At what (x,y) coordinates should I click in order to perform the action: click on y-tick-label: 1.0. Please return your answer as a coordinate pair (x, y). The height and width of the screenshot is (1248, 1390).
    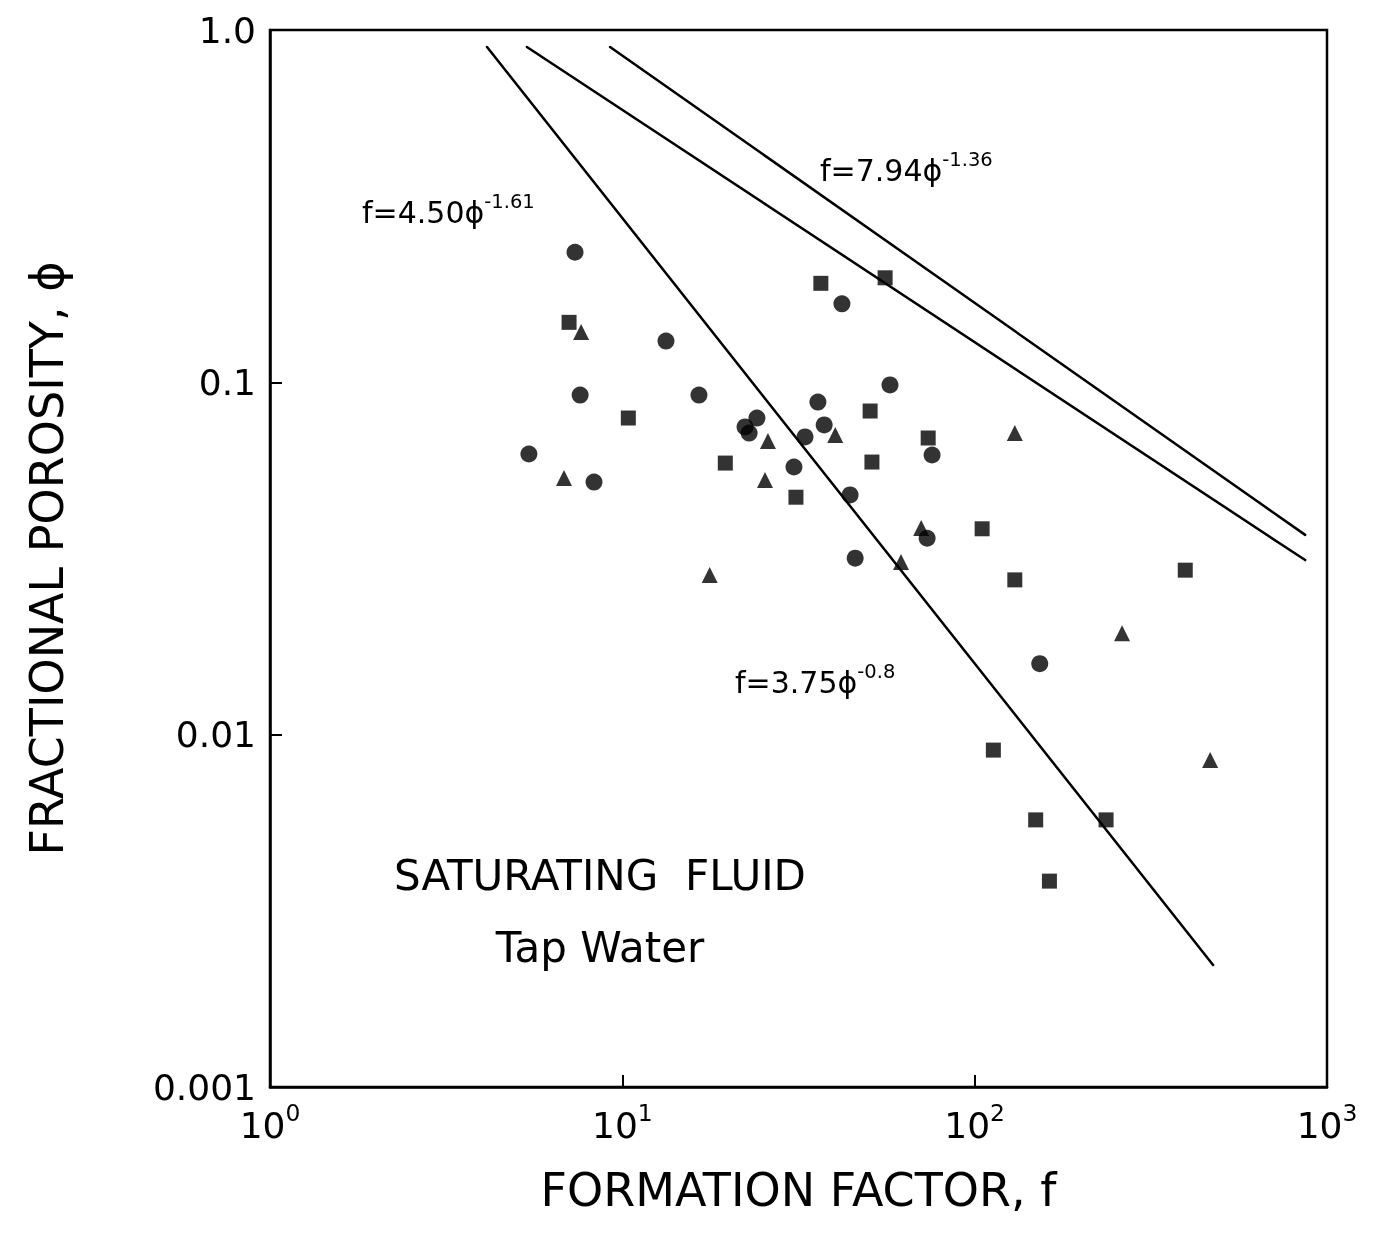
    Looking at the image, I should click on (227, 30).